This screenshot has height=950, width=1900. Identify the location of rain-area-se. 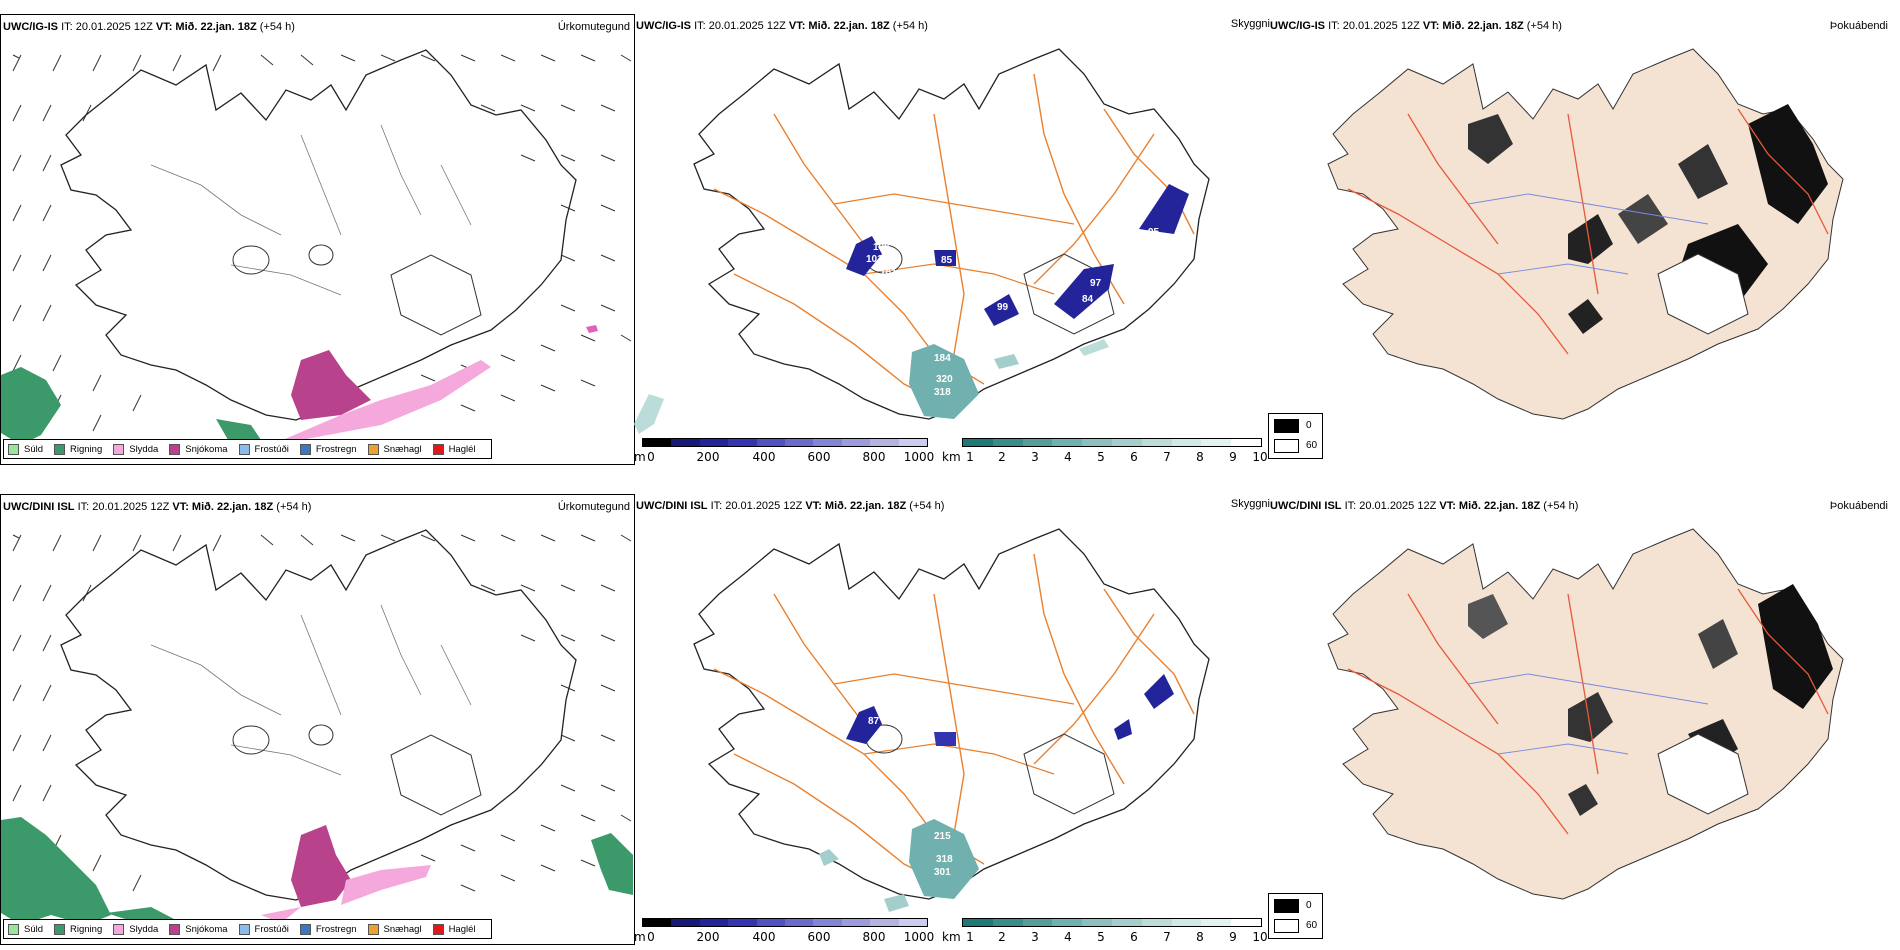
(612, 864).